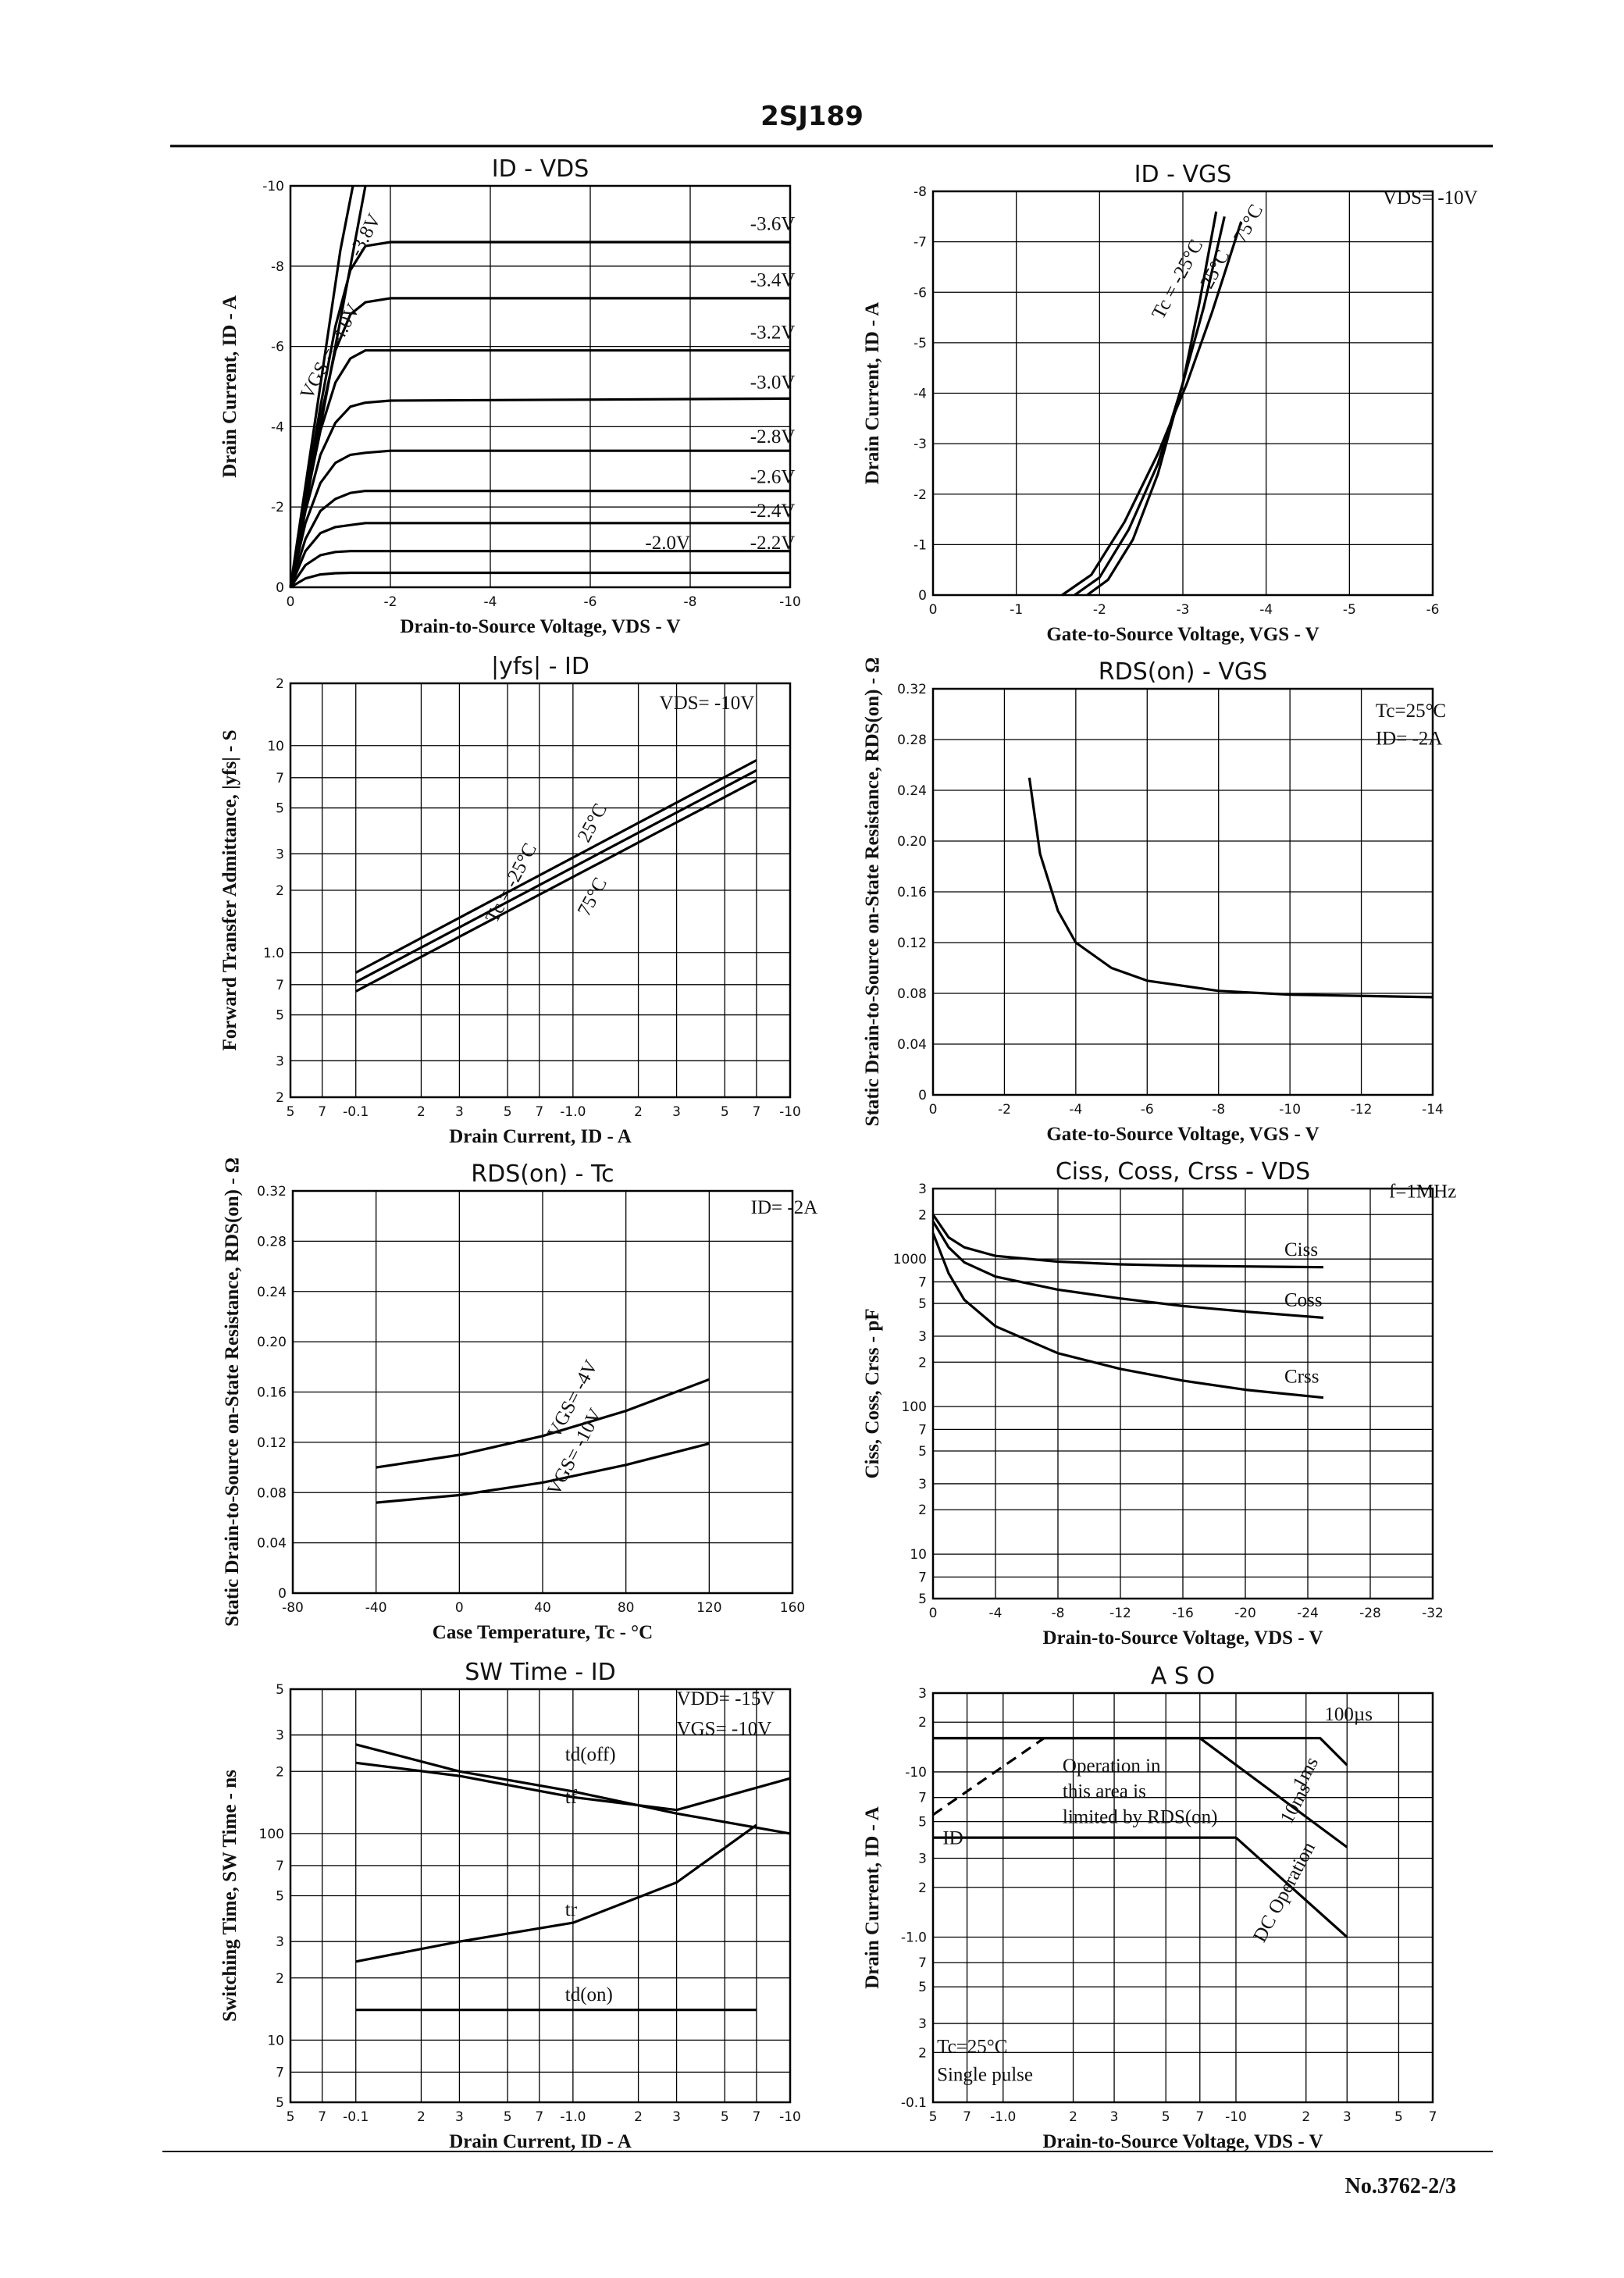  I want to click on chart-title: A S O, so click(1183, 1676).